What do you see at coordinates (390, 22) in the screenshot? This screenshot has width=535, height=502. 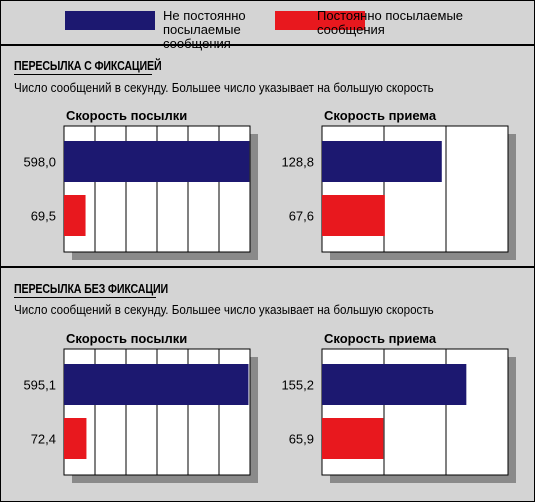 I see `legend-label-constant: Постоянно посылаемые сообщения` at bounding box center [390, 22].